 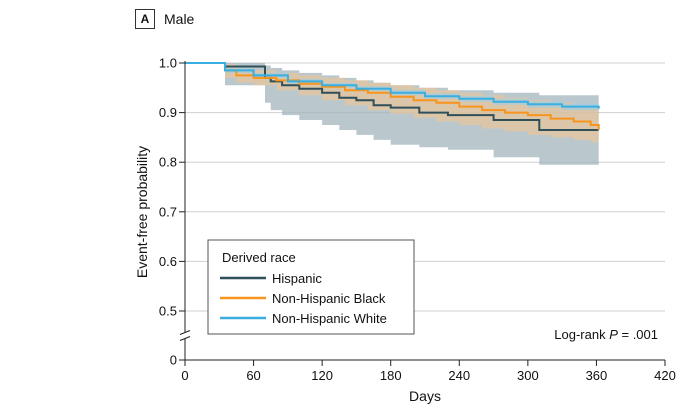 I want to click on x-tick-label-6: 360, so click(x=597, y=375).